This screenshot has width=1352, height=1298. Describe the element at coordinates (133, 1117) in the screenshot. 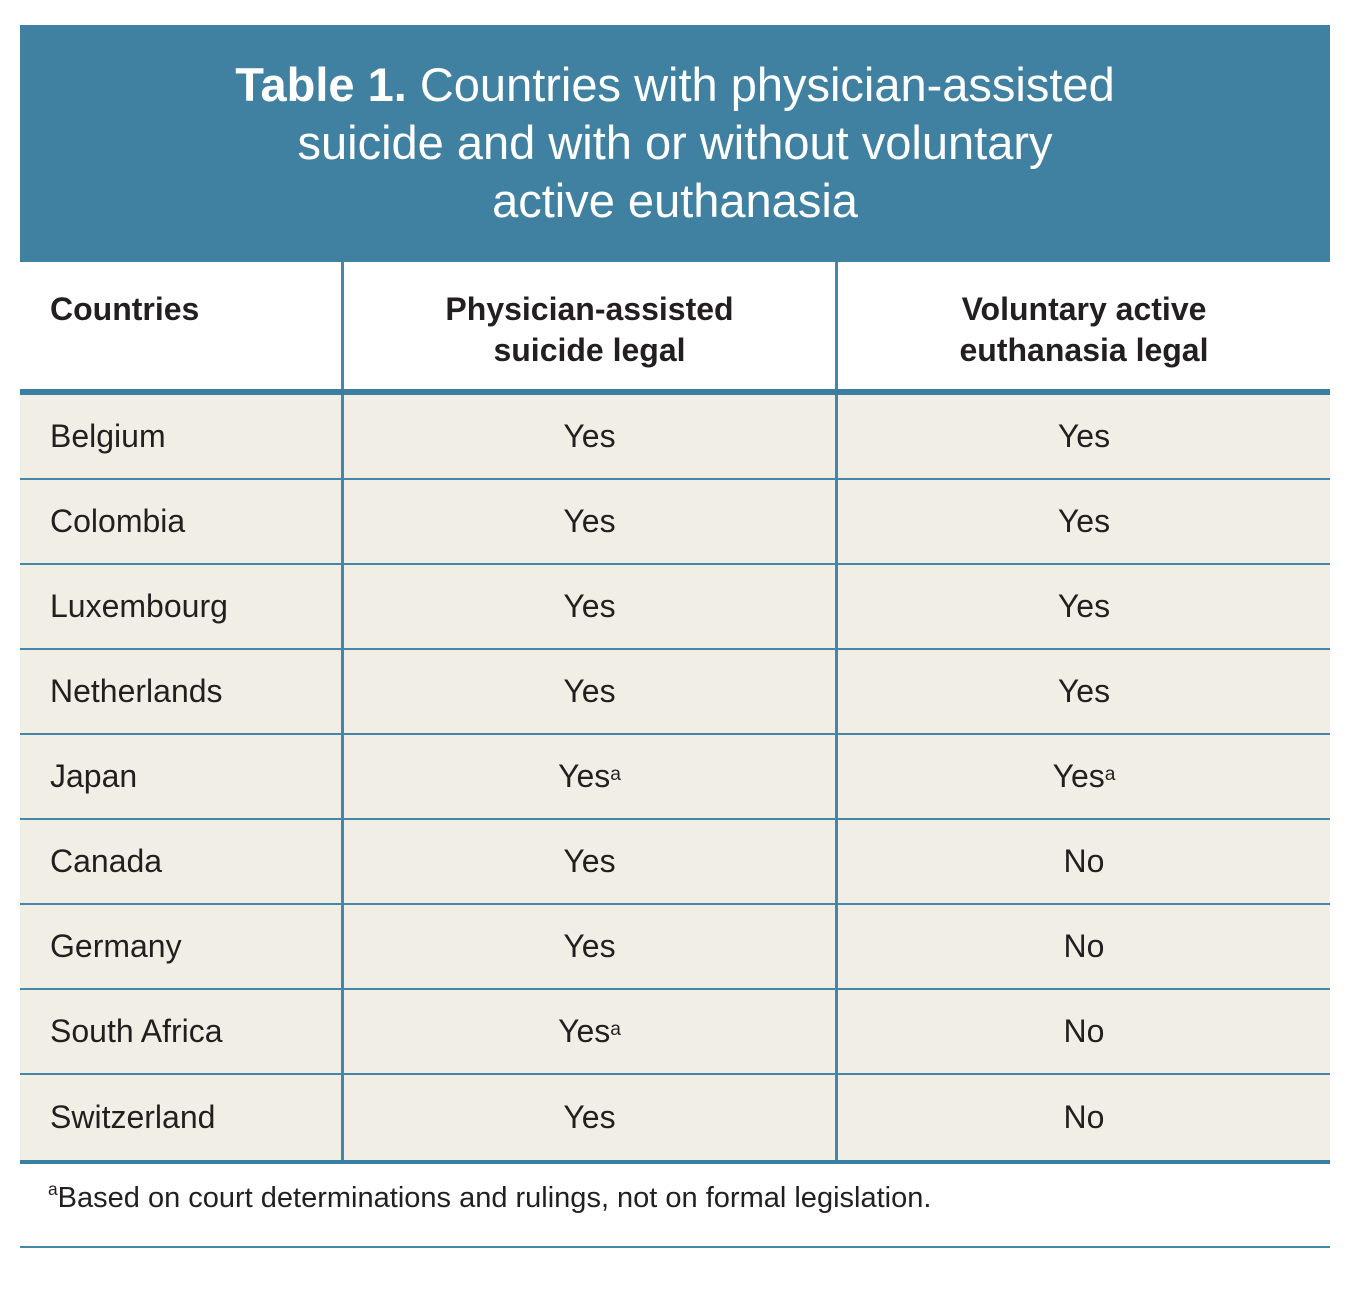

I see `country-cell: Switzerland` at that location.